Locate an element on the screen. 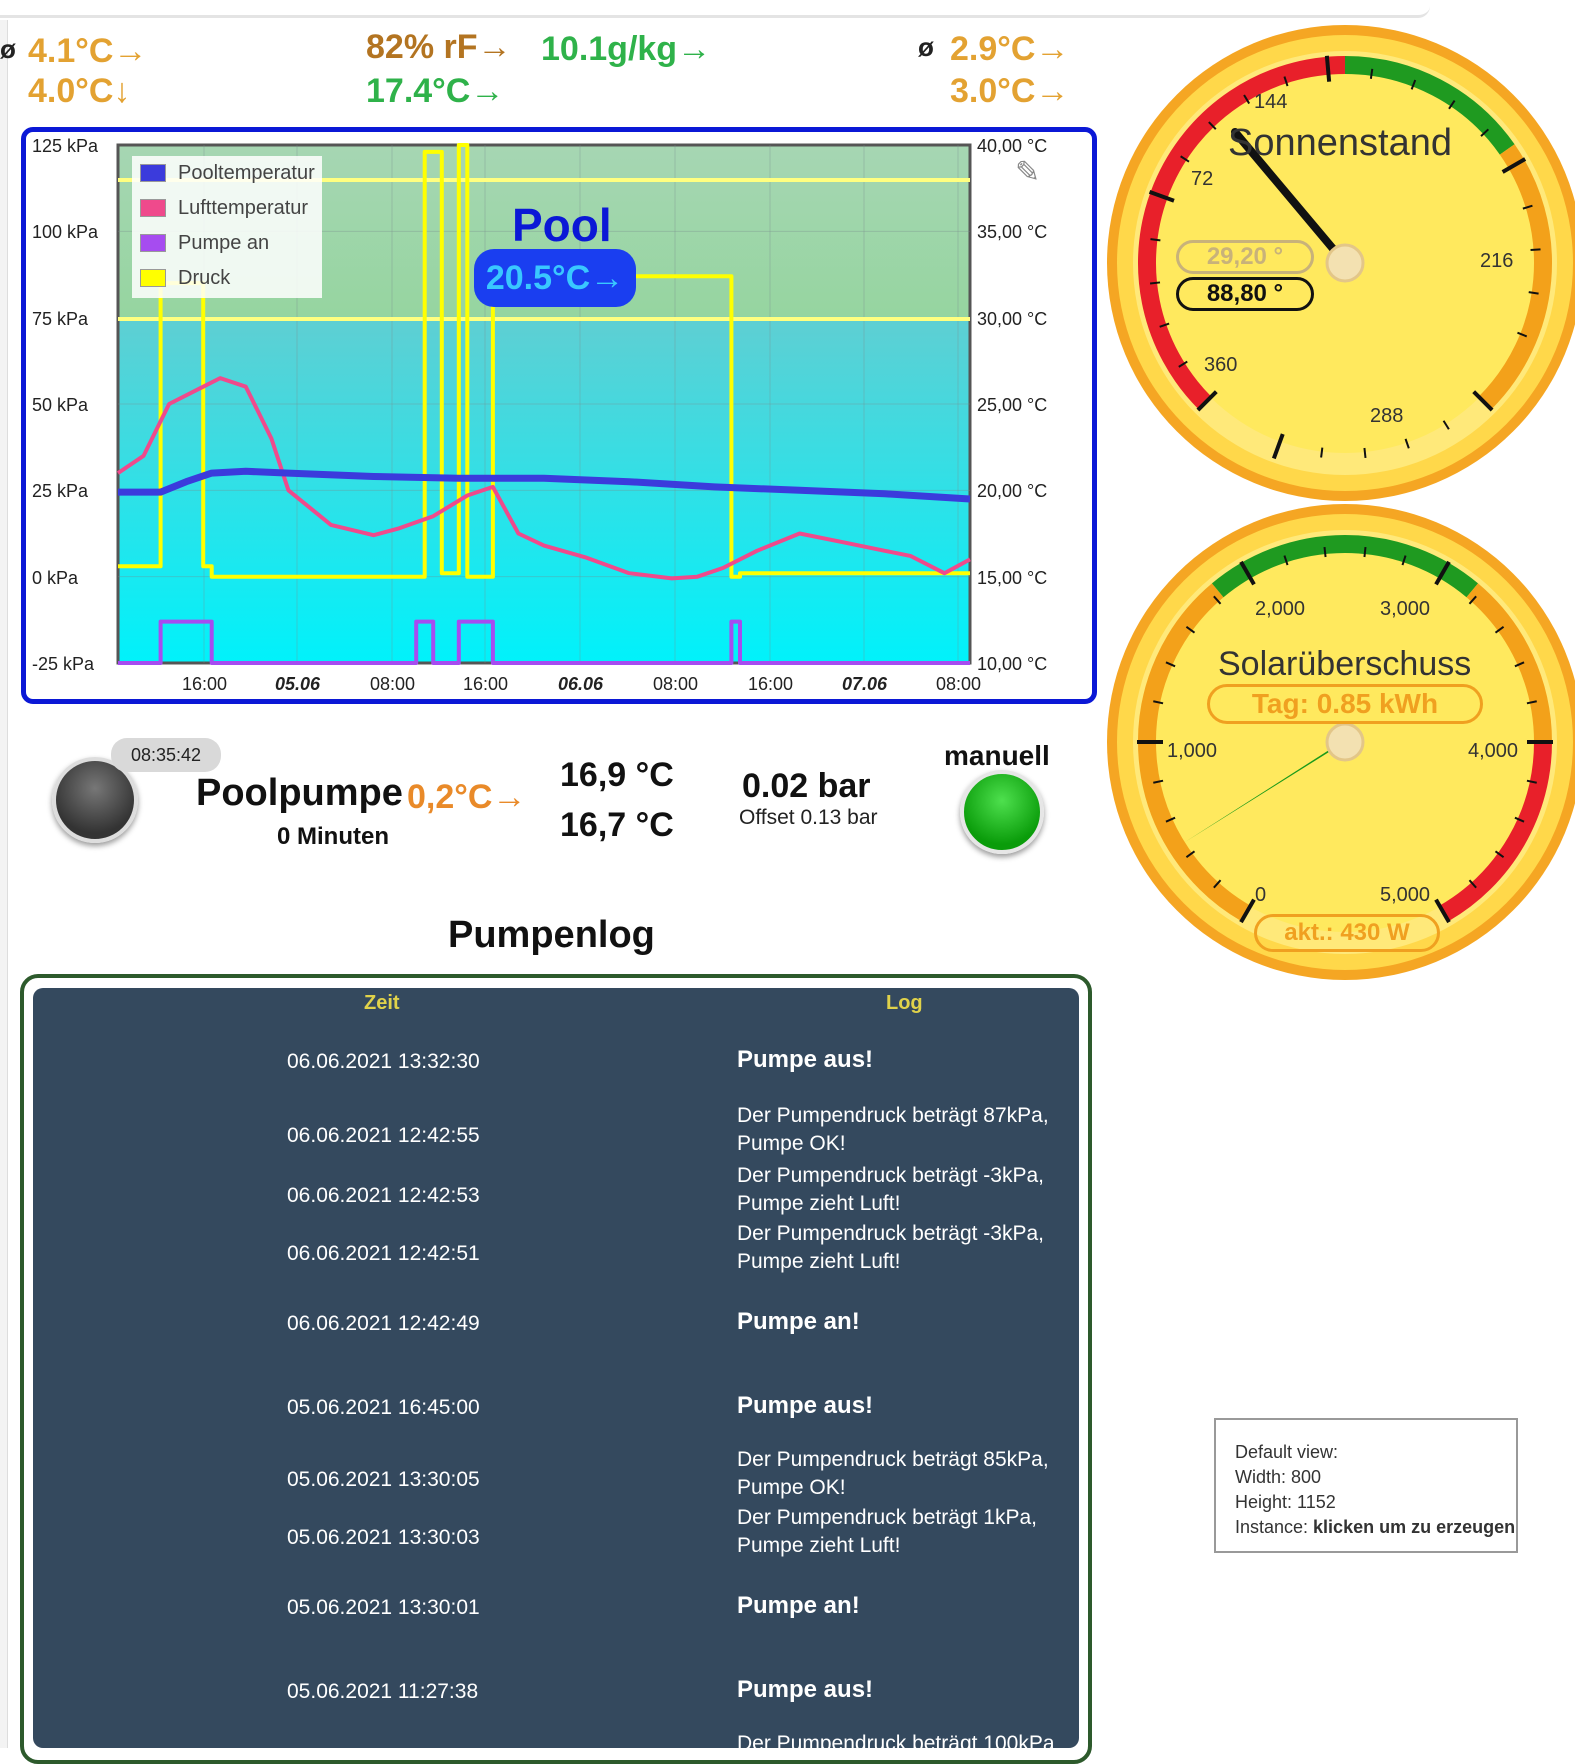  info-instance-label: Instance: is located at coordinates (1274, 1527).